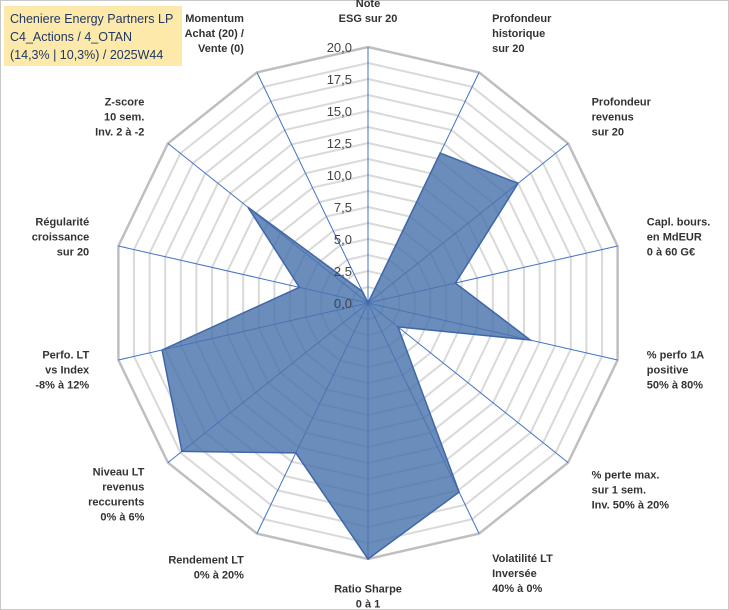 The width and height of the screenshot is (729, 610). I want to click on axis-label: Volatilité LT Inversée 40% à 0%, so click(522, 574).